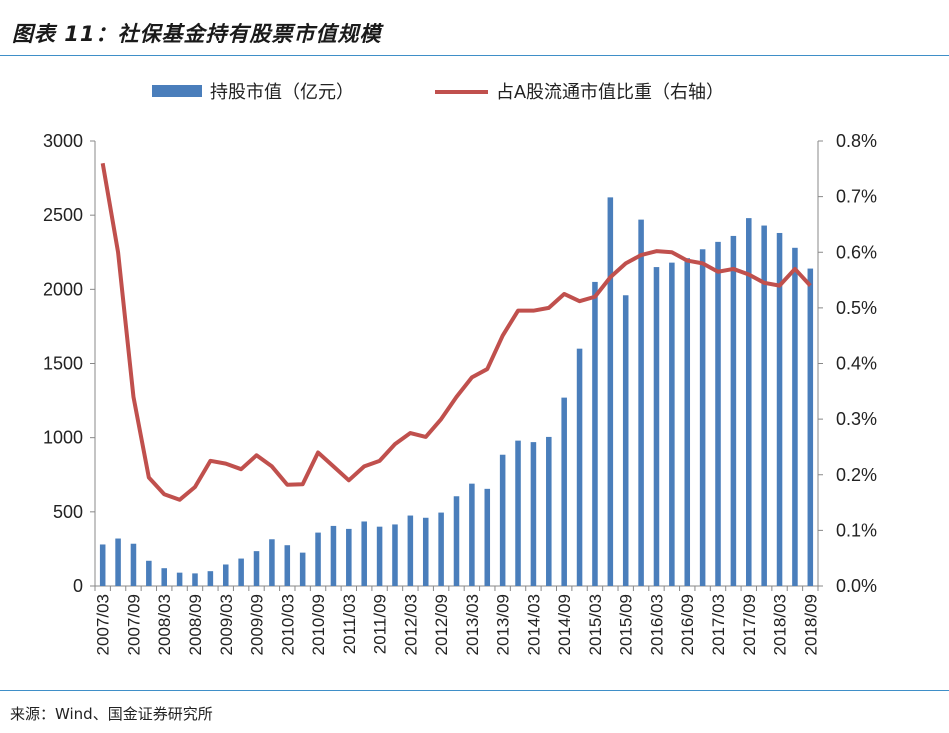 The image size is (949, 733). Describe the element at coordinates (749, 402) in the screenshot. I see `bar-2017/09` at that location.